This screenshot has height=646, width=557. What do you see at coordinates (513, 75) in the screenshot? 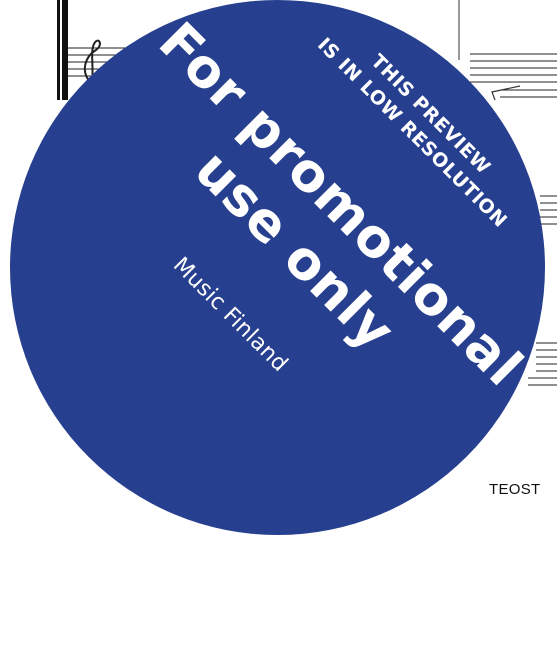
I see `staff-top-right` at bounding box center [513, 75].